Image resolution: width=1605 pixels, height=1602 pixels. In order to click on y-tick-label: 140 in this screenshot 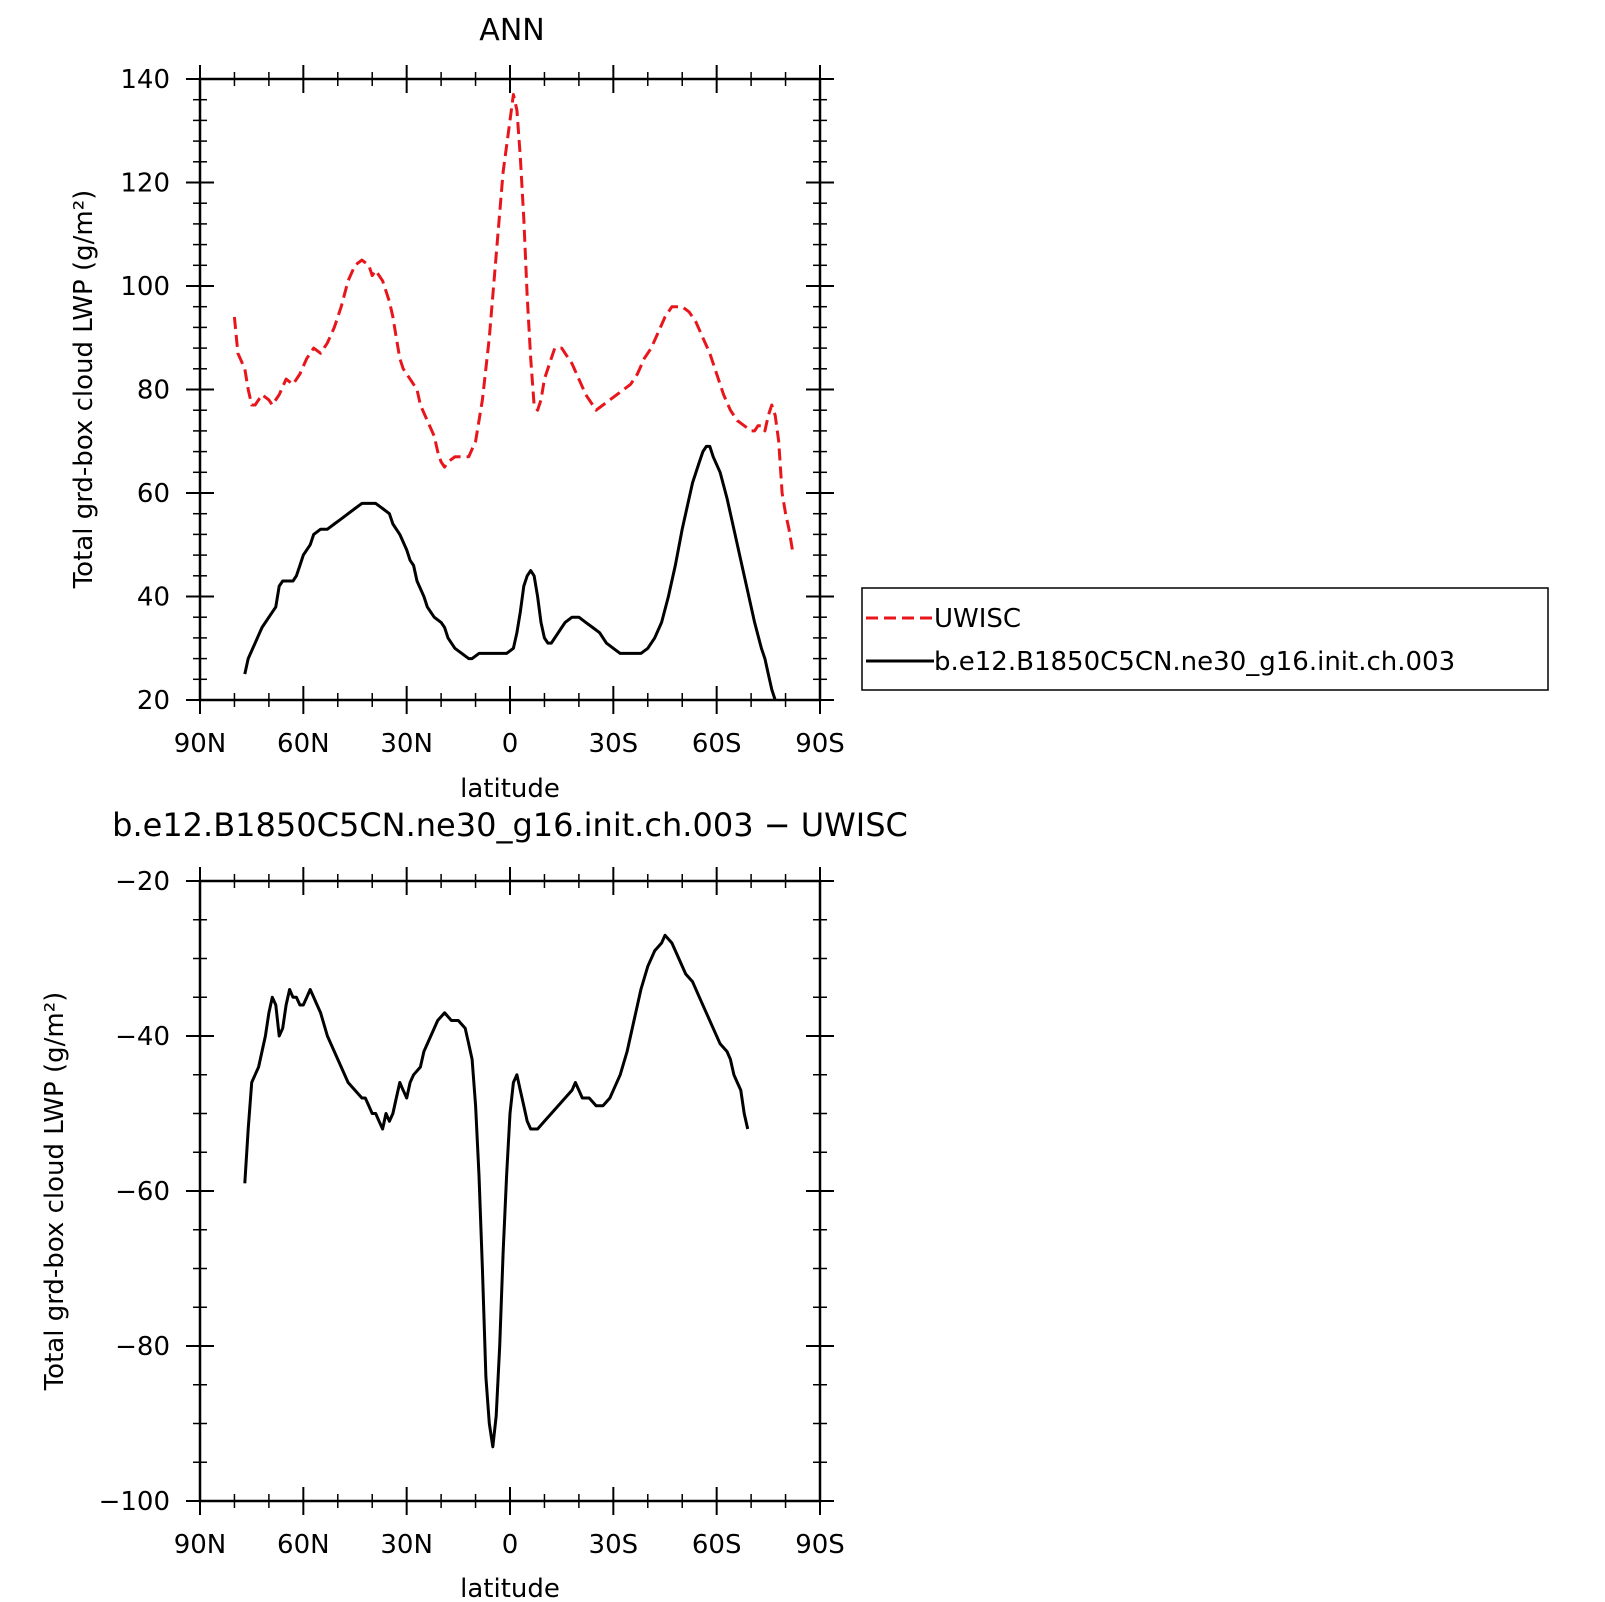, I will do `click(145, 80)`.